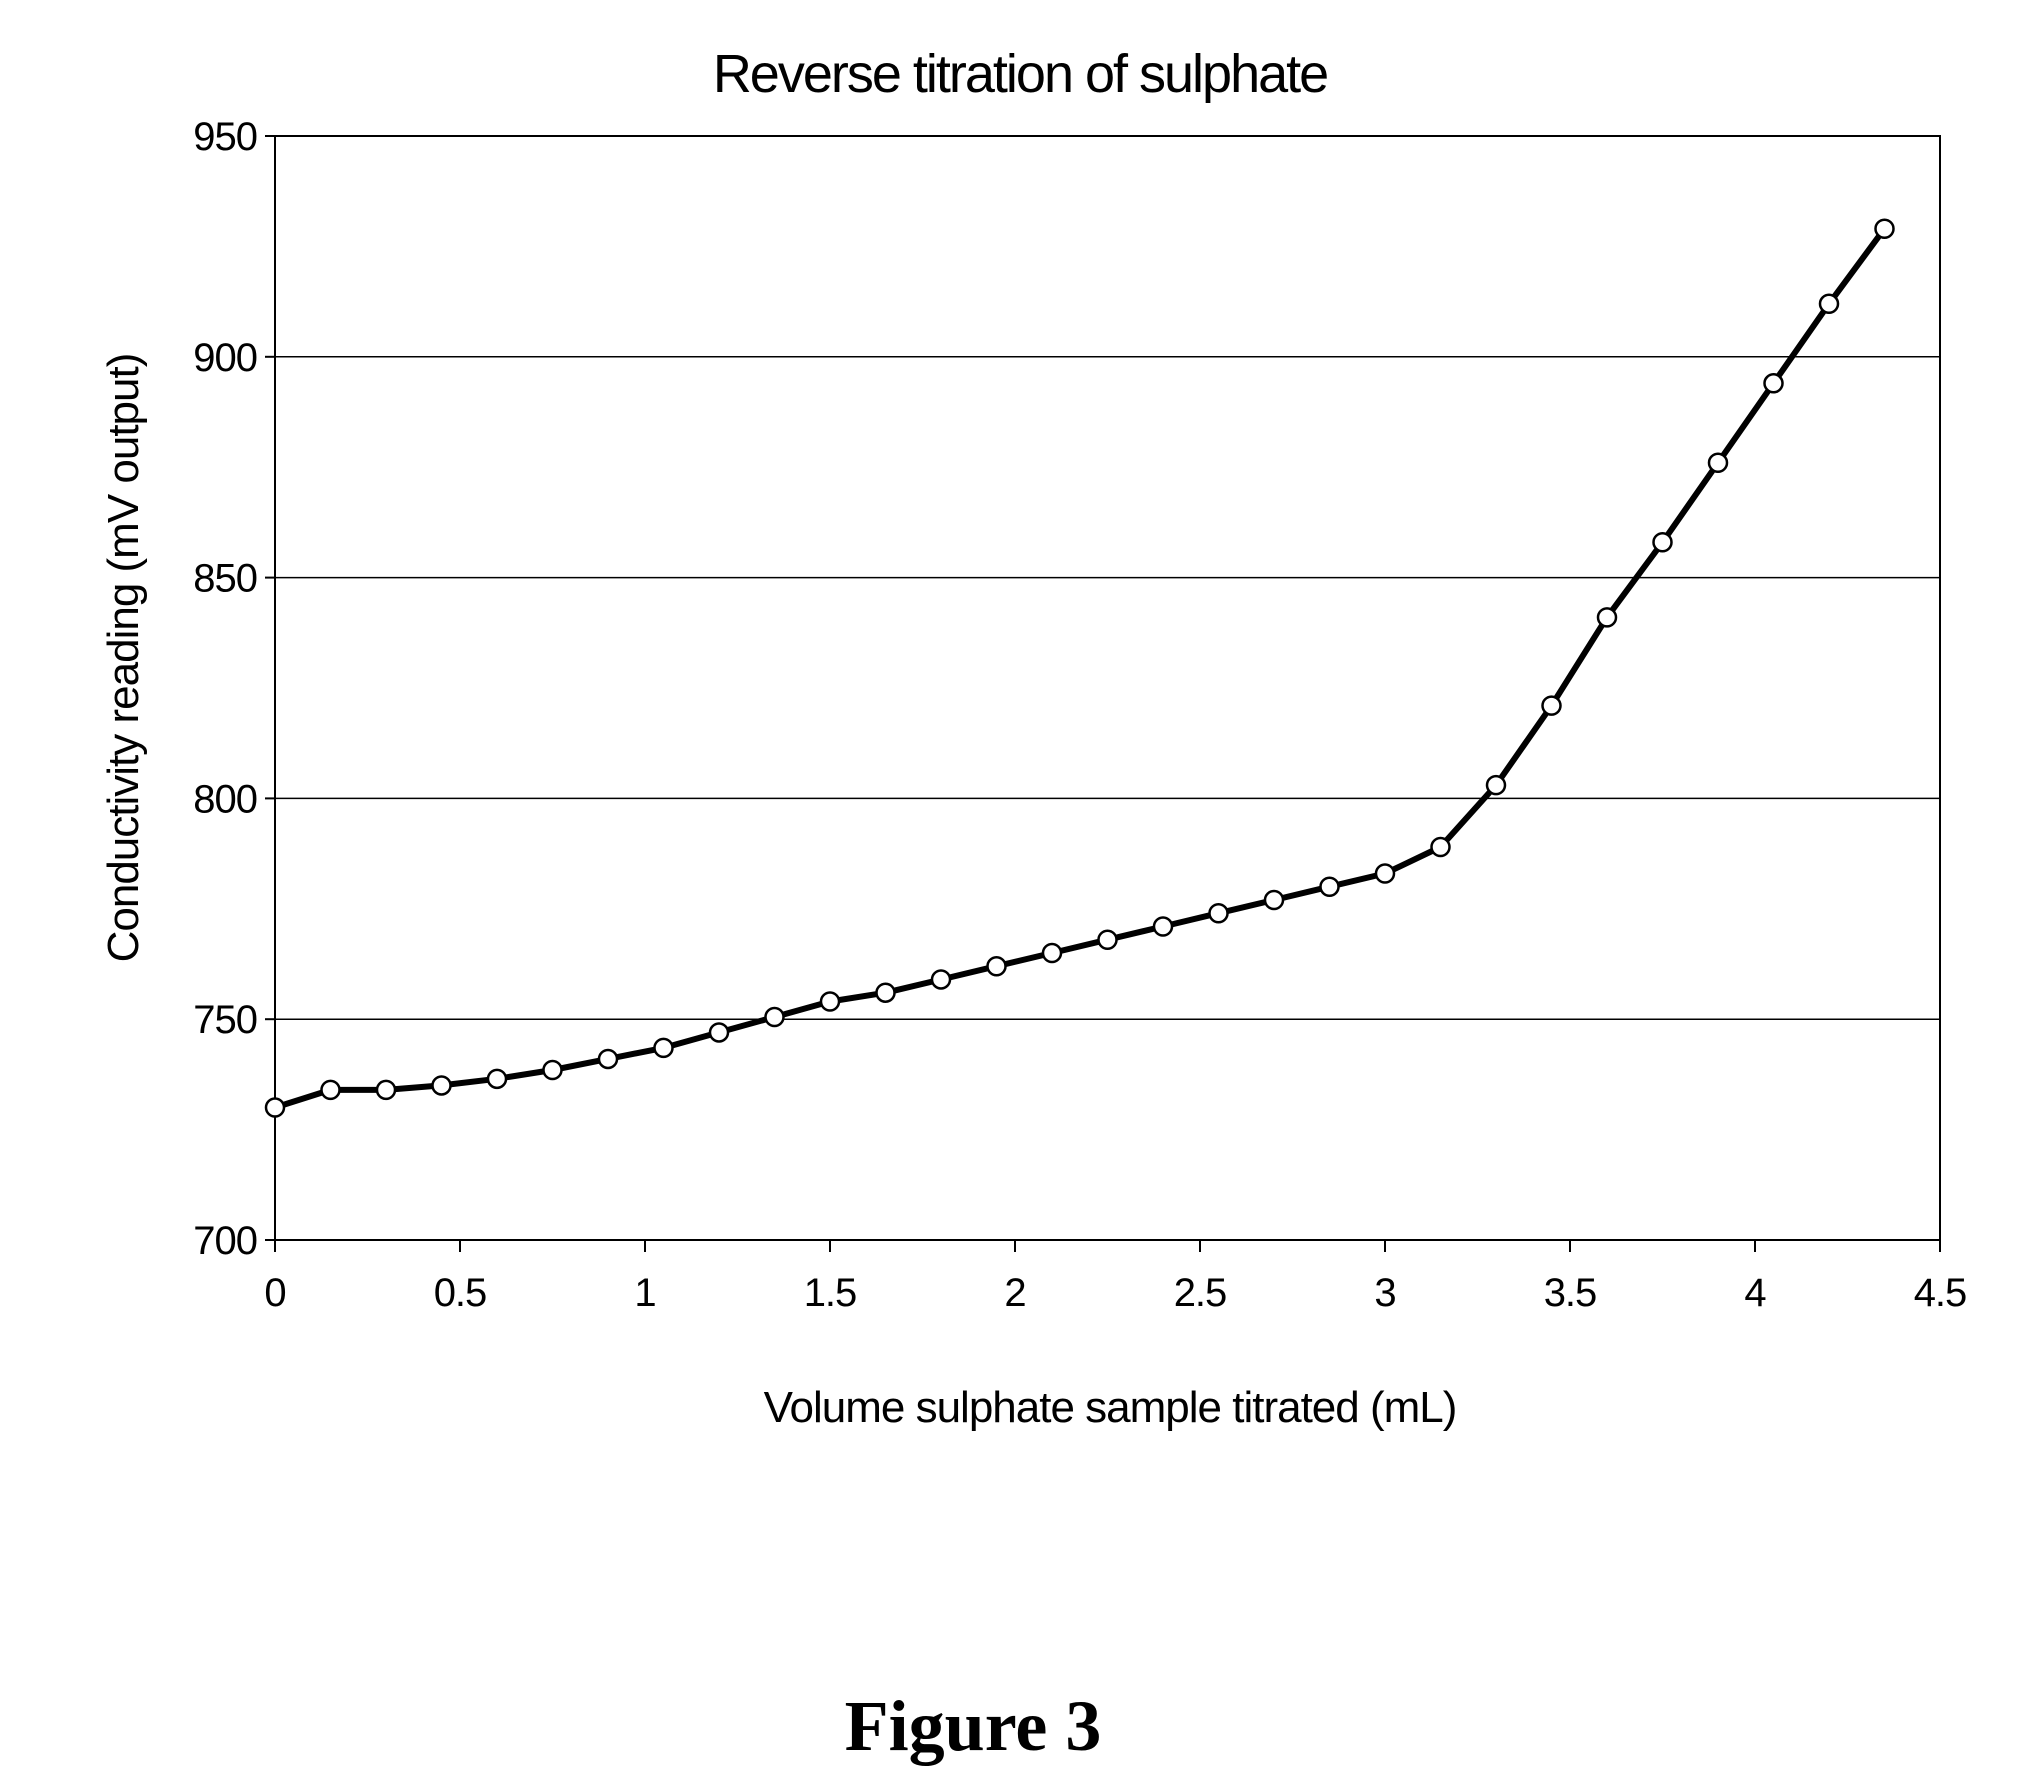  Describe the element at coordinates (225, 137) in the screenshot. I see `y-tick-label: 950` at that location.